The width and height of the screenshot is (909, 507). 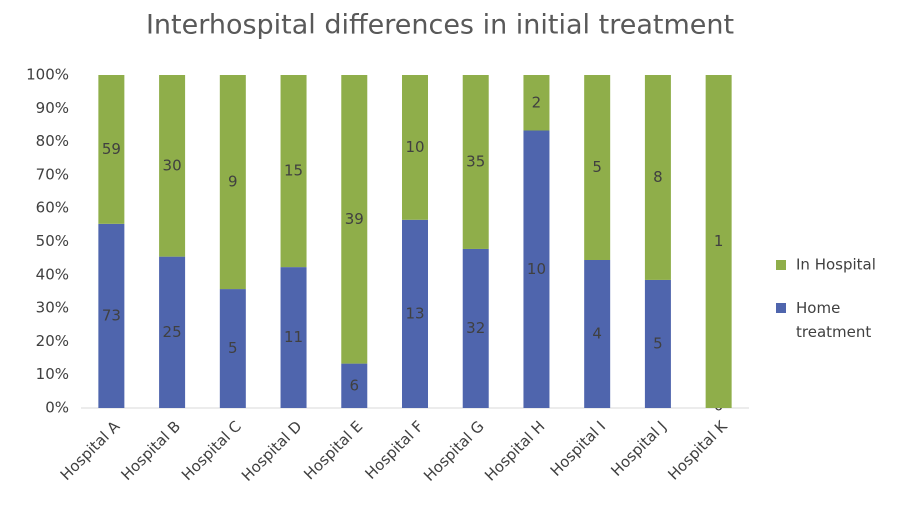 I want to click on data-label: 73, so click(x=111, y=315).